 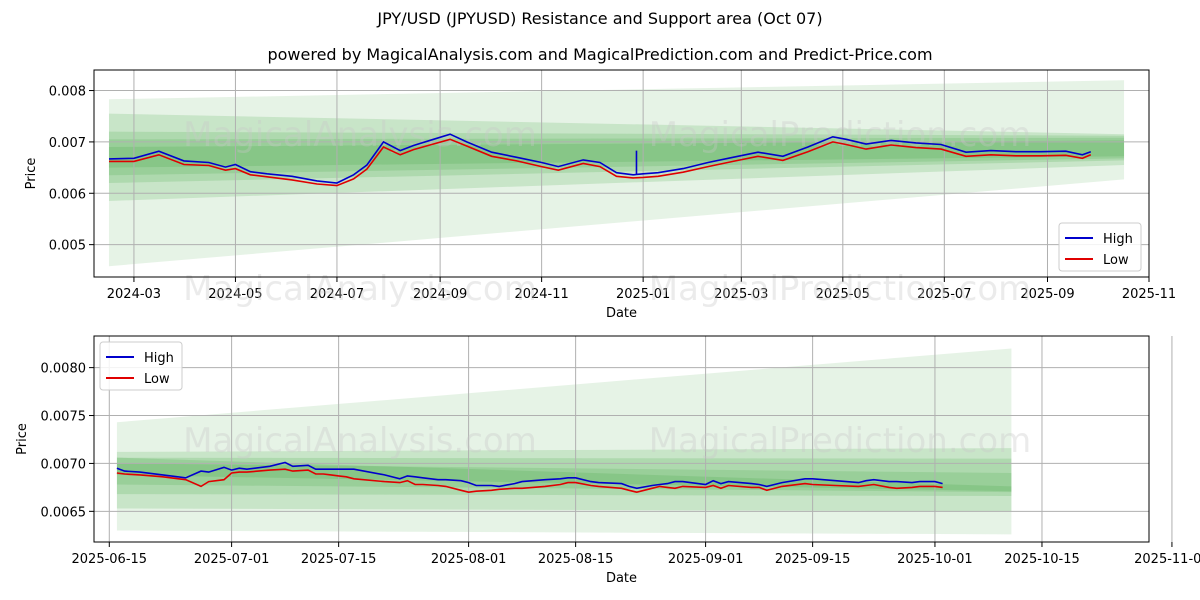 I want to click on y-tick-label: 0.0080, so click(x=64, y=369).